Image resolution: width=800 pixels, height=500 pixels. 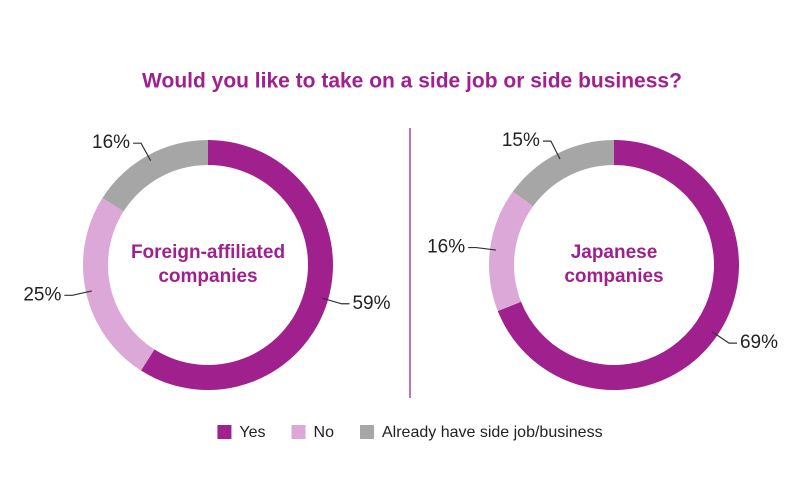 What do you see at coordinates (613, 264) in the screenshot?
I see `center-label: Japanese companies` at bounding box center [613, 264].